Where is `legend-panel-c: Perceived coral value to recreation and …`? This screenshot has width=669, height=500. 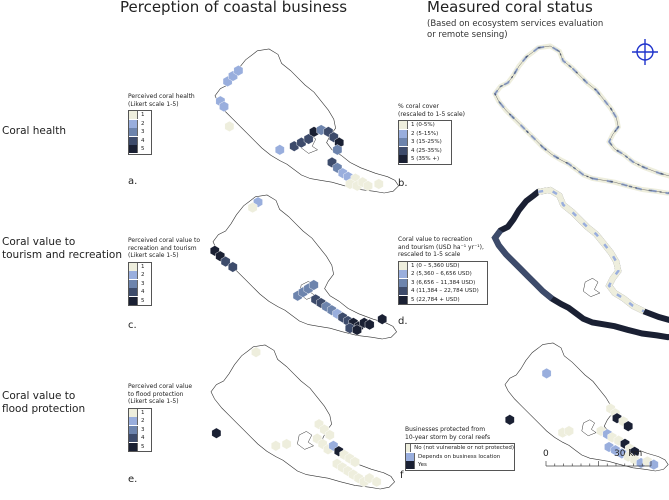 legend-panel-c: Perceived coral value to recreation and … is located at coordinates (164, 271).